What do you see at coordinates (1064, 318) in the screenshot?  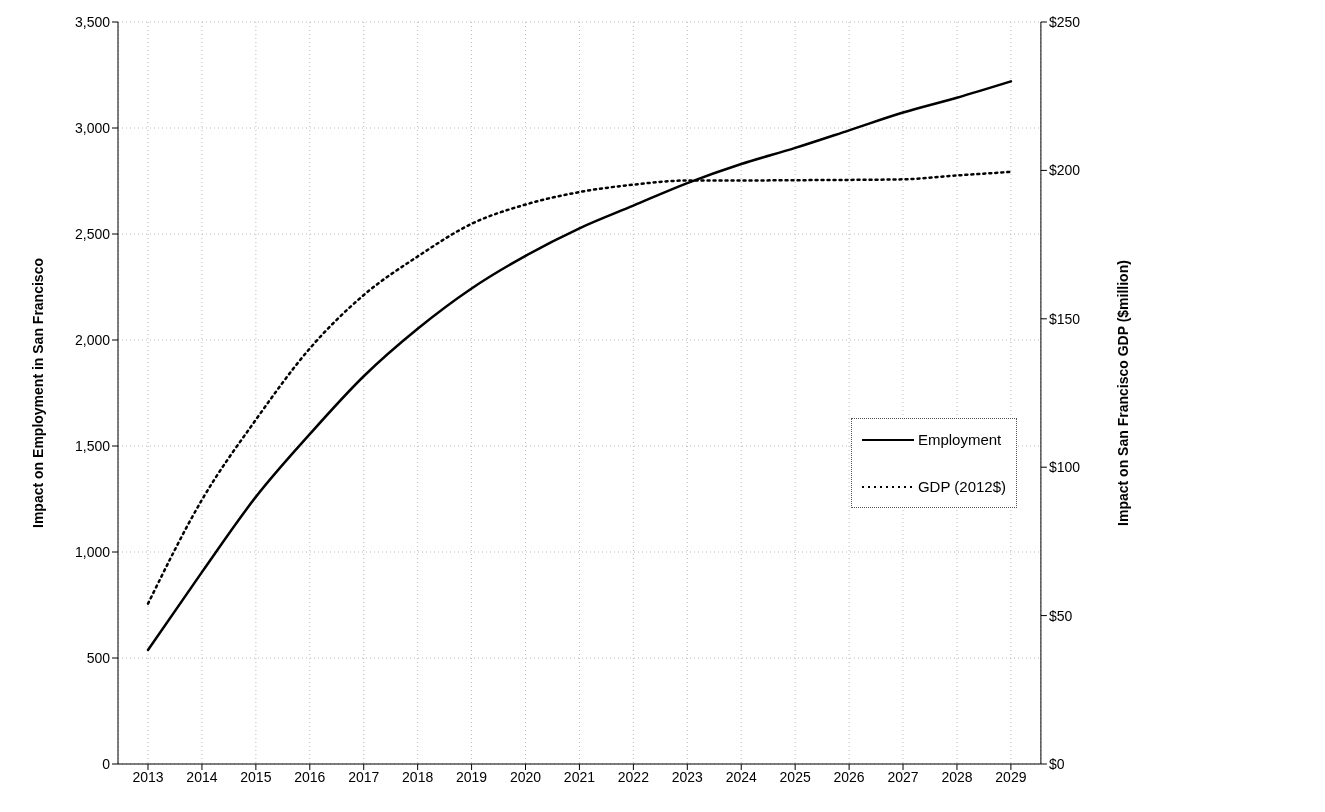 I see `y2-tick-label: $150` at bounding box center [1064, 318].